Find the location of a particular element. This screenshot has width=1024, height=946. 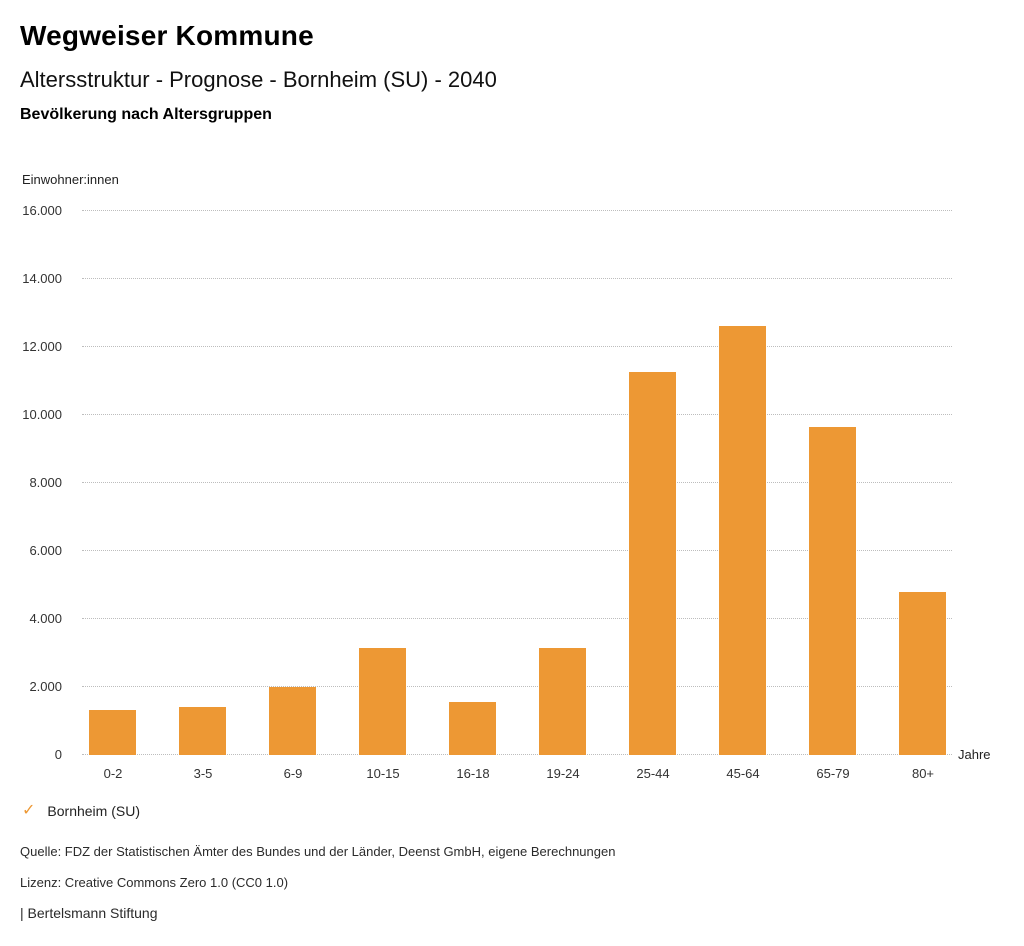

y-tick-label: 6.000 is located at coordinates (45, 550).